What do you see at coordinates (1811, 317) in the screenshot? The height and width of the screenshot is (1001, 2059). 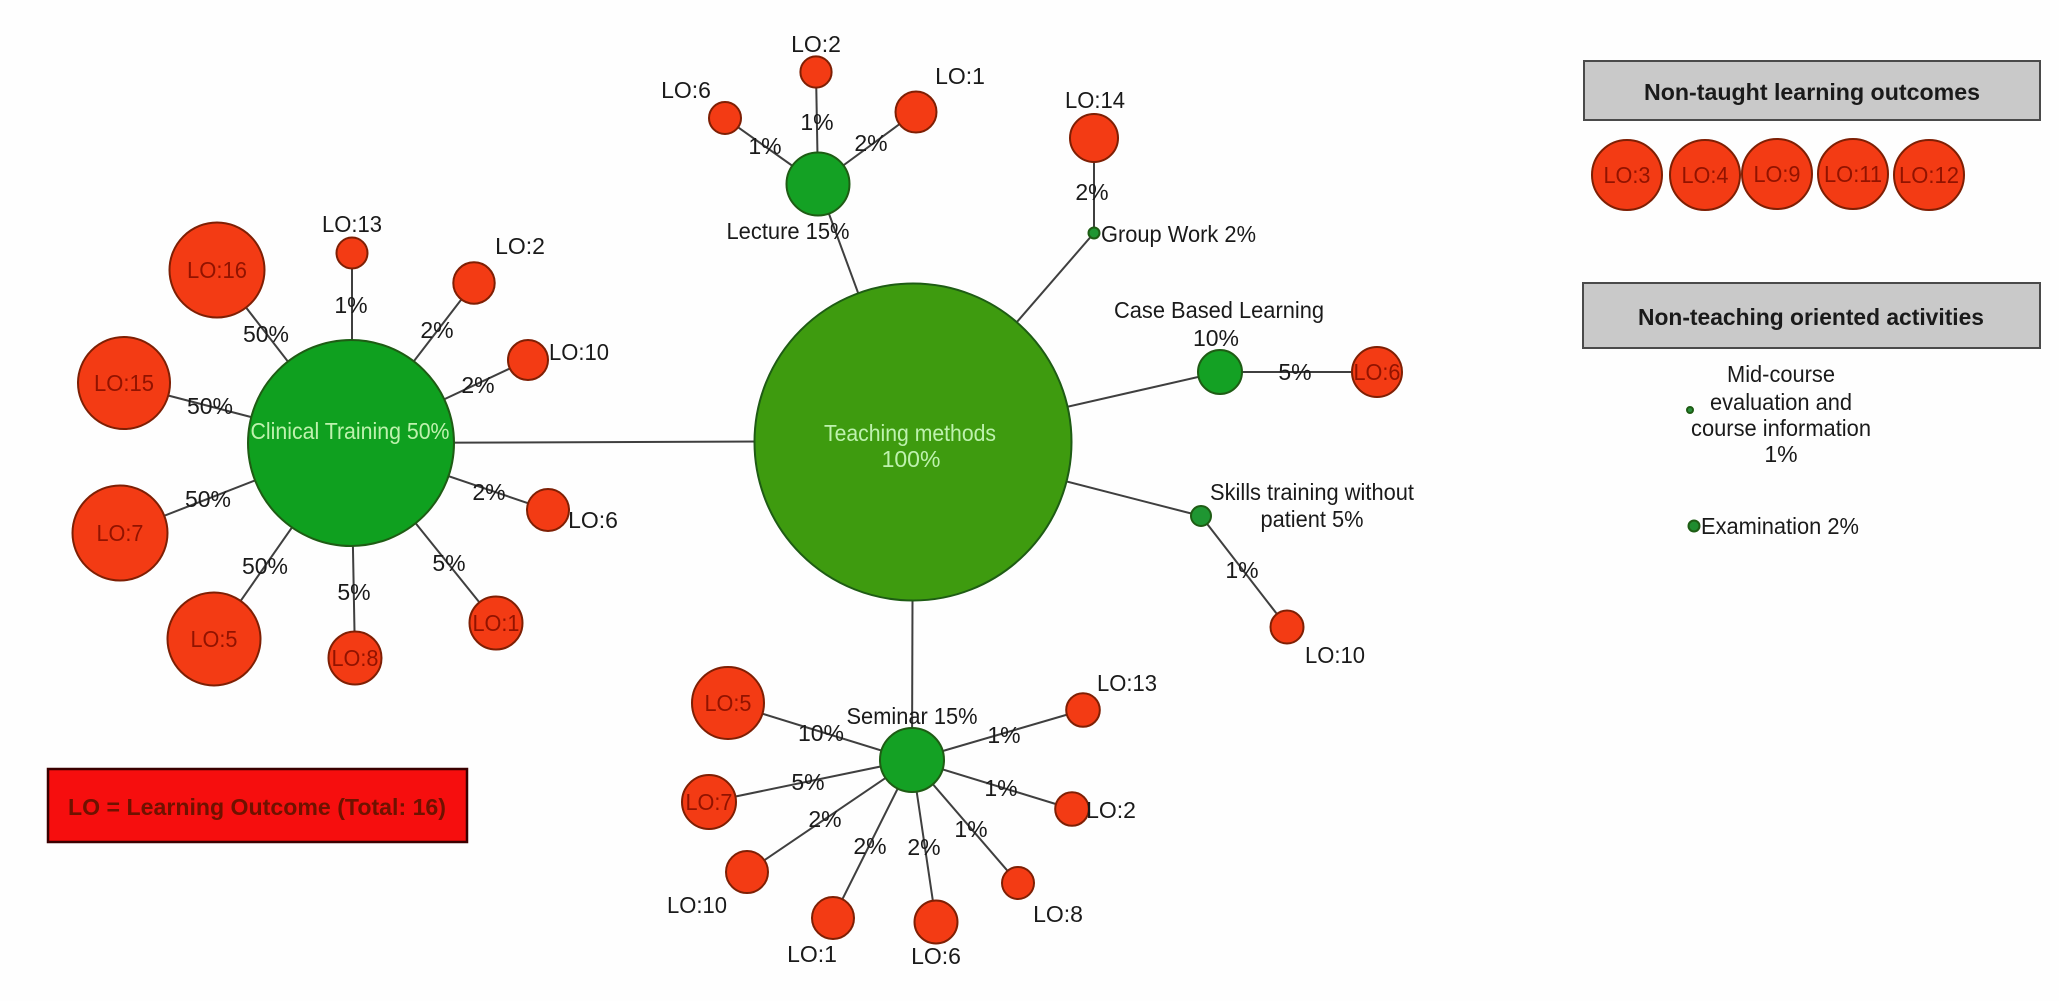 I see `svg-text:Non-teaching oriented activiti: Non-teaching oriented activities` at bounding box center [1811, 317].